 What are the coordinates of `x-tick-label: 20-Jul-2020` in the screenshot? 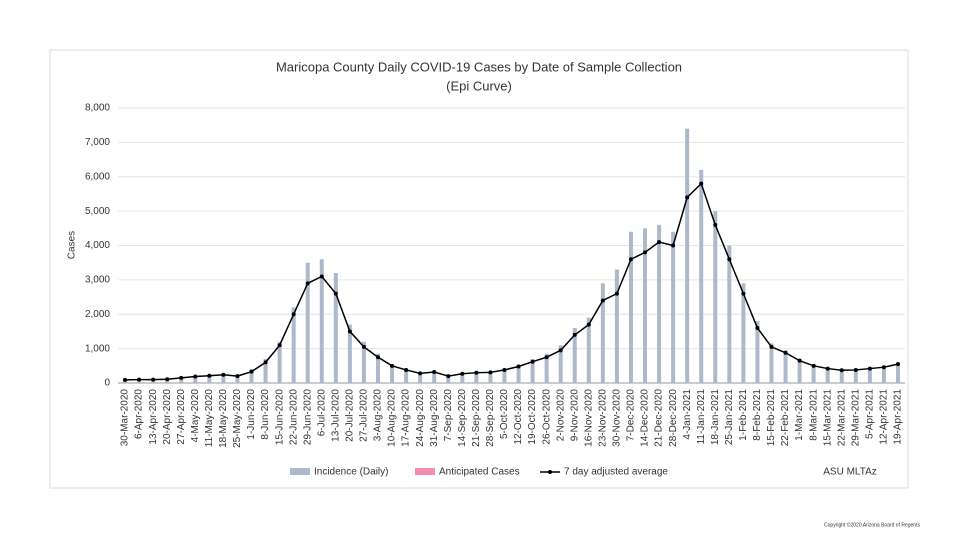 It's located at (350, 415).